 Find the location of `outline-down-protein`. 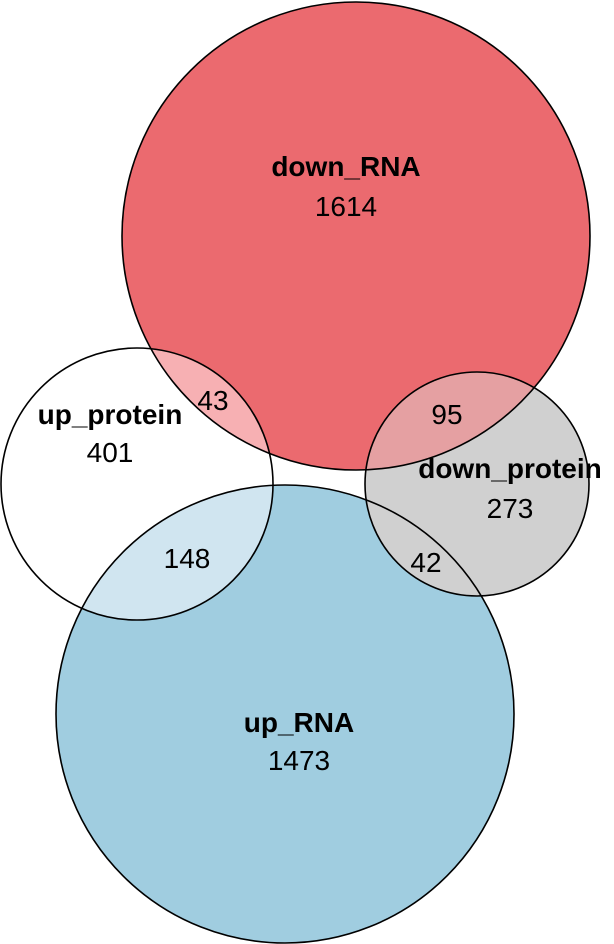

outline-down-protein is located at coordinates (477, 484).